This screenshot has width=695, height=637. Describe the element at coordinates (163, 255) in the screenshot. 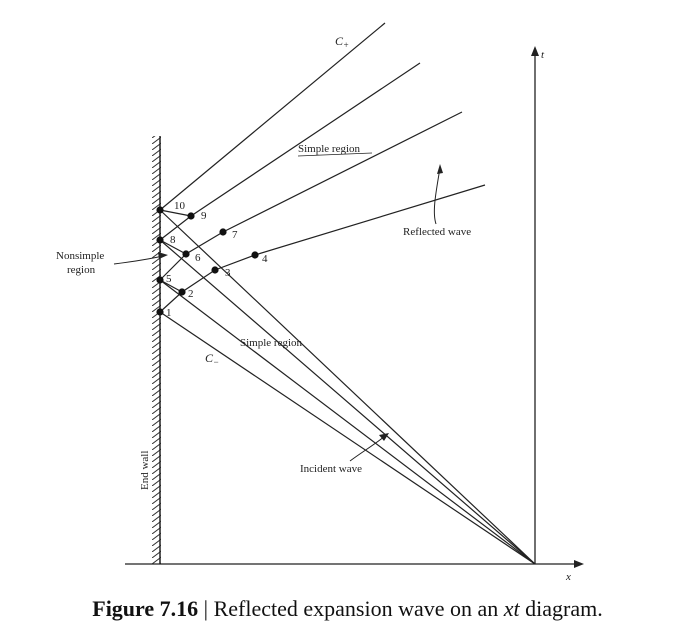

I see `nonsimple-region-pointer-head` at that location.